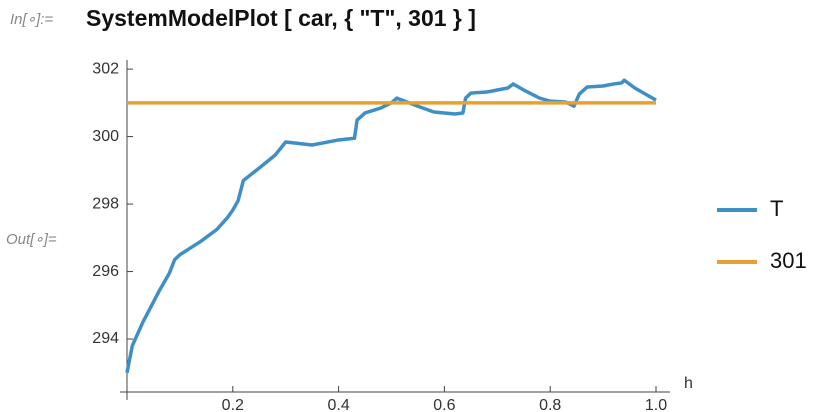  Describe the element at coordinates (31, 19) in the screenshot. I see `input-label: In[∘]:=` at that location.